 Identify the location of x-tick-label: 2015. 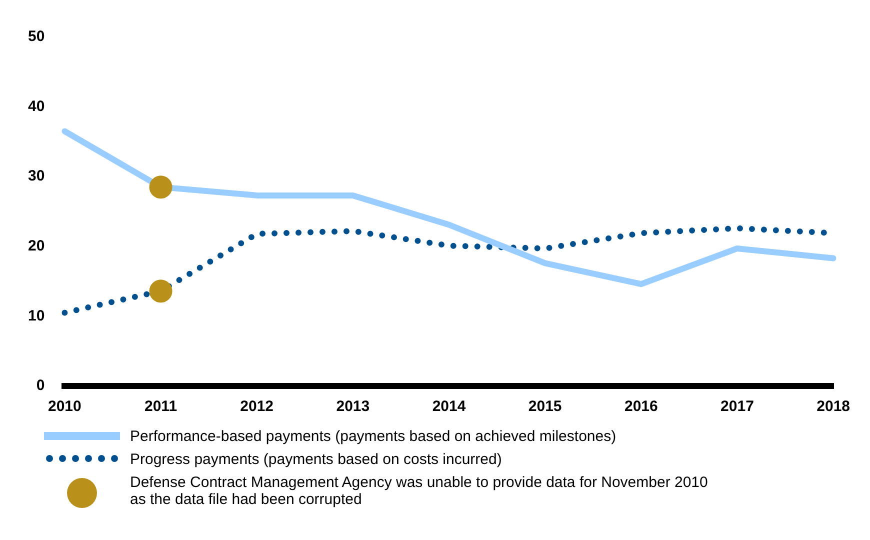
(545, 407).